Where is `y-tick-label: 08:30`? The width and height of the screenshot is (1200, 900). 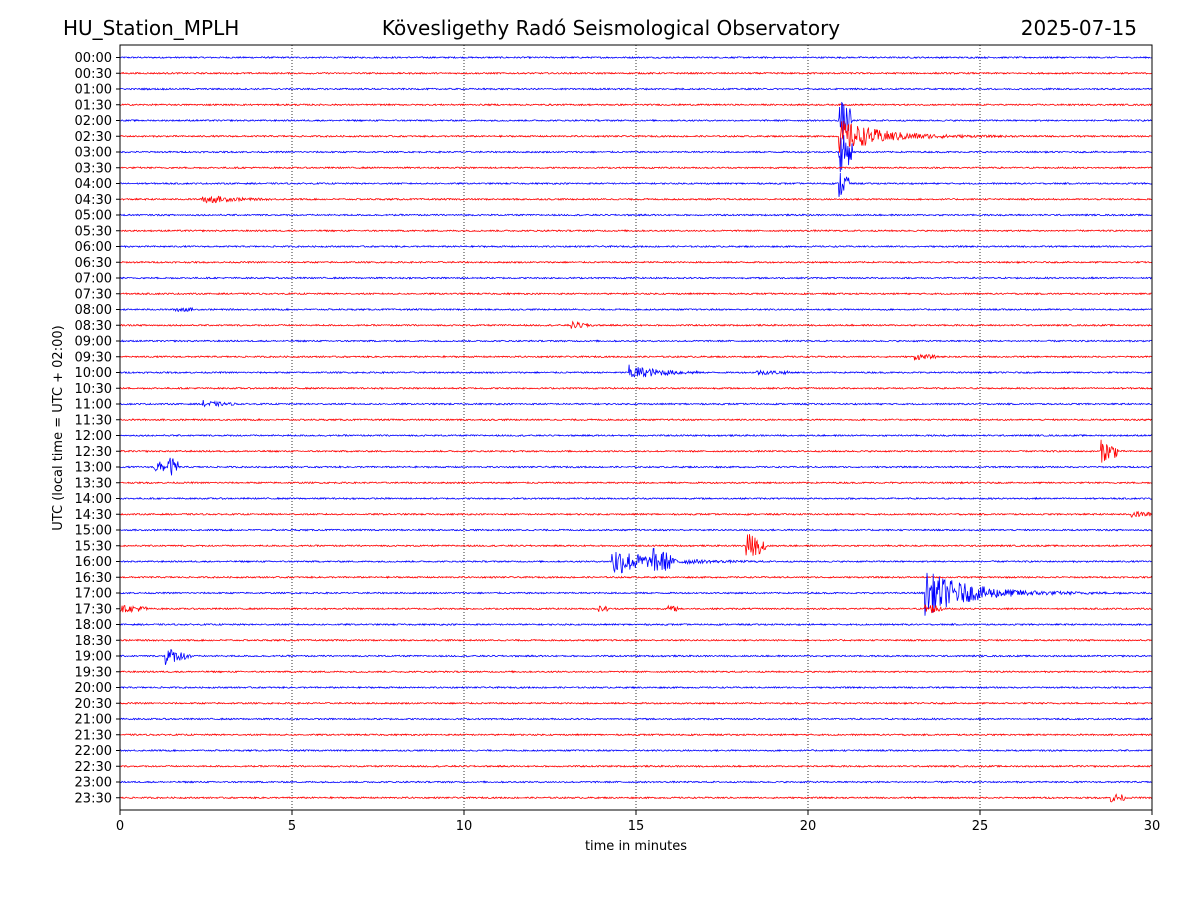
y-tick-label: 08:30 is located at coordinates (93, 326).